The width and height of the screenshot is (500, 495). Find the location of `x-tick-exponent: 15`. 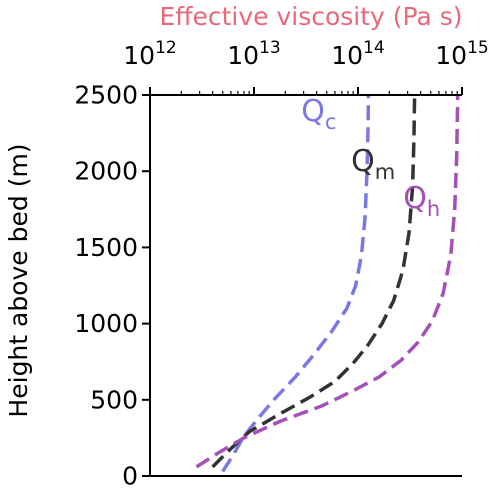

x-tick-exponent: 15 is located at coordinates (478, 48).